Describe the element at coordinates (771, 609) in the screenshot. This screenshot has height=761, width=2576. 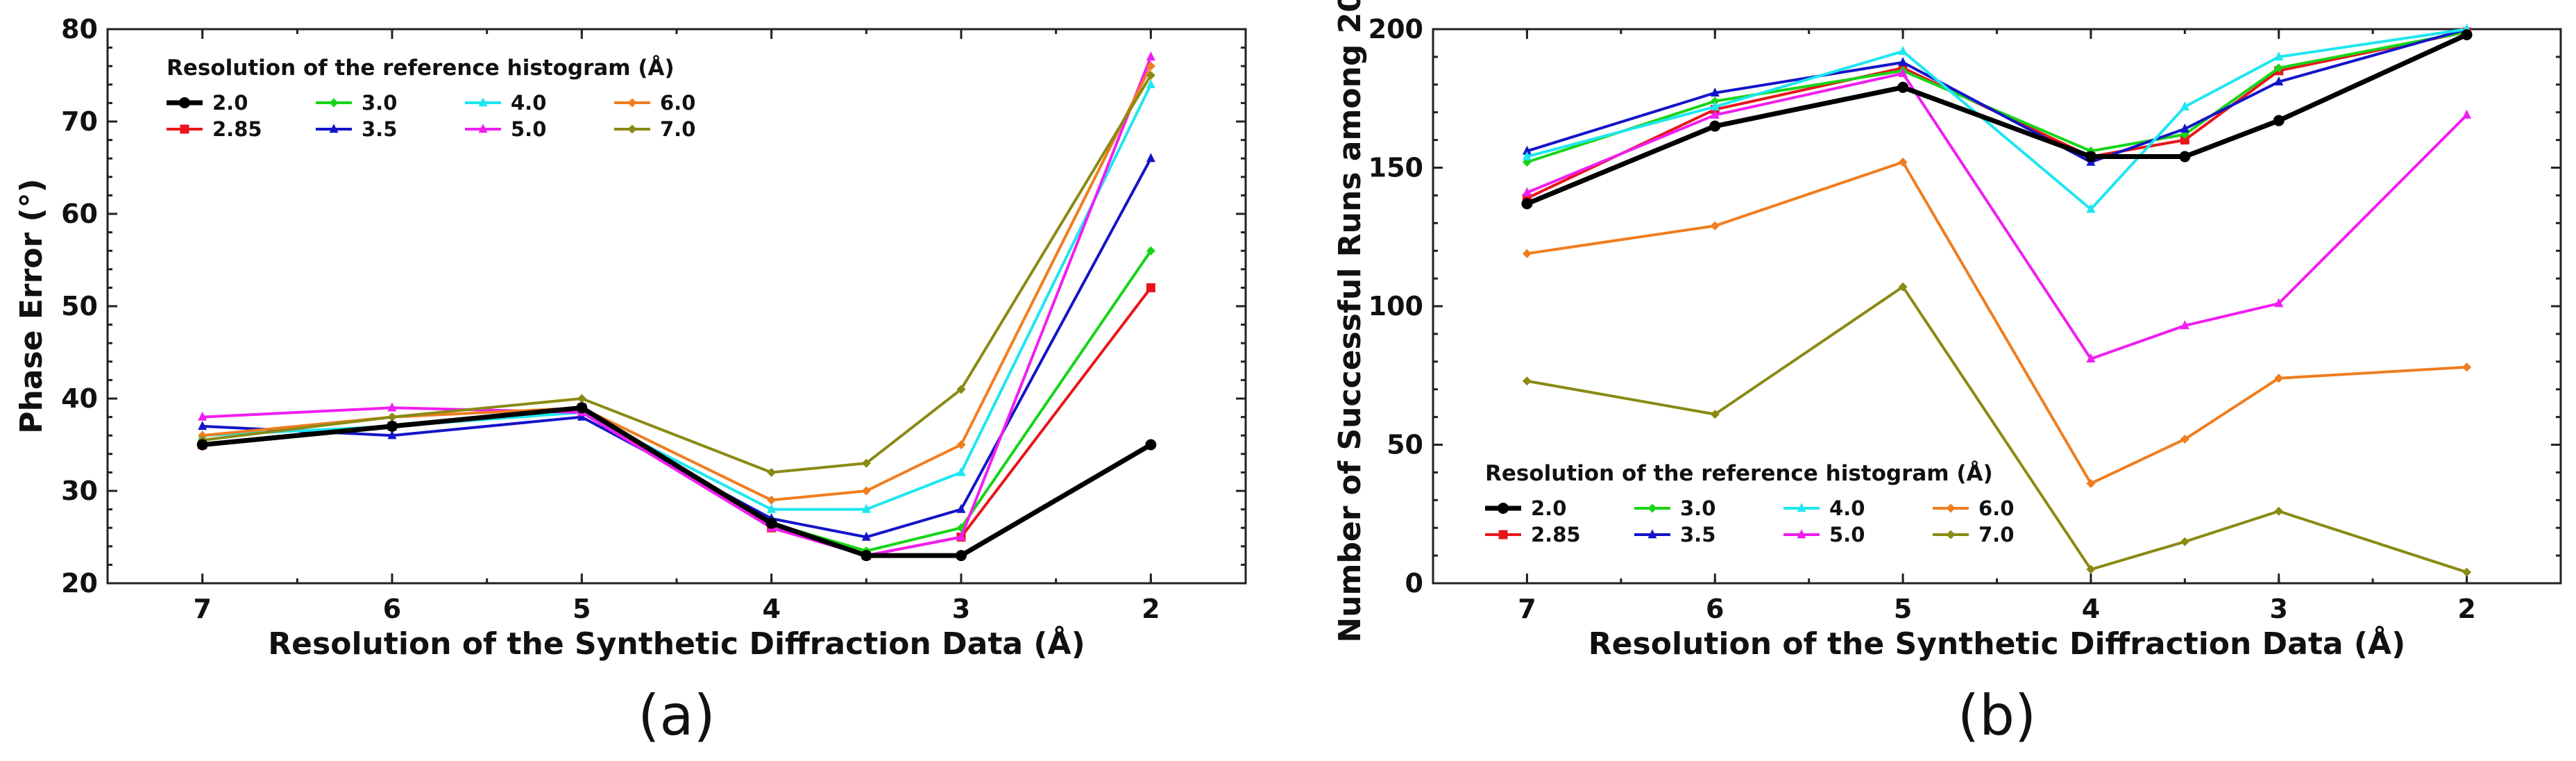
I see `x-tick-label: 4` at that location.